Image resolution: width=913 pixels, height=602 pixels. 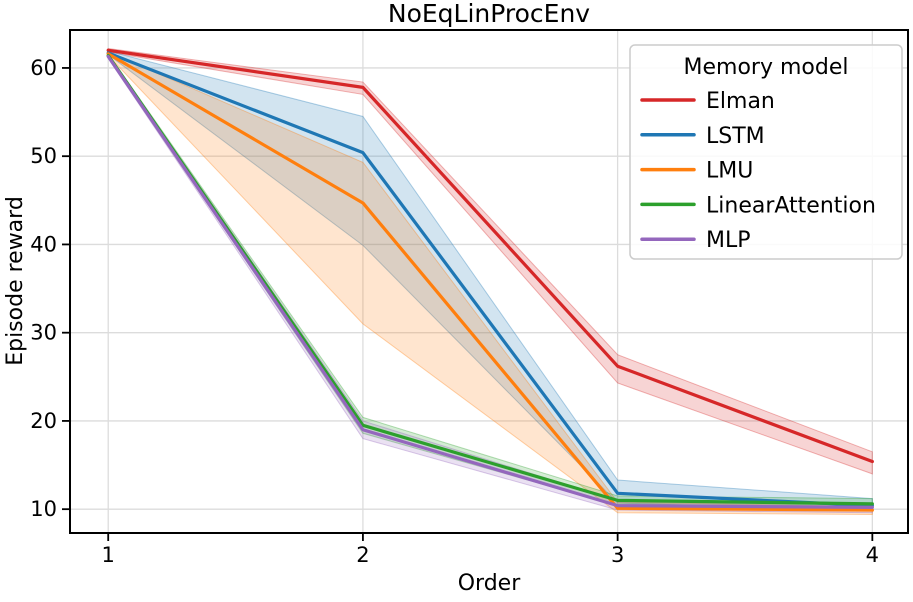 I want to click on x-axis-label: Order, so click(x=489, y=583).